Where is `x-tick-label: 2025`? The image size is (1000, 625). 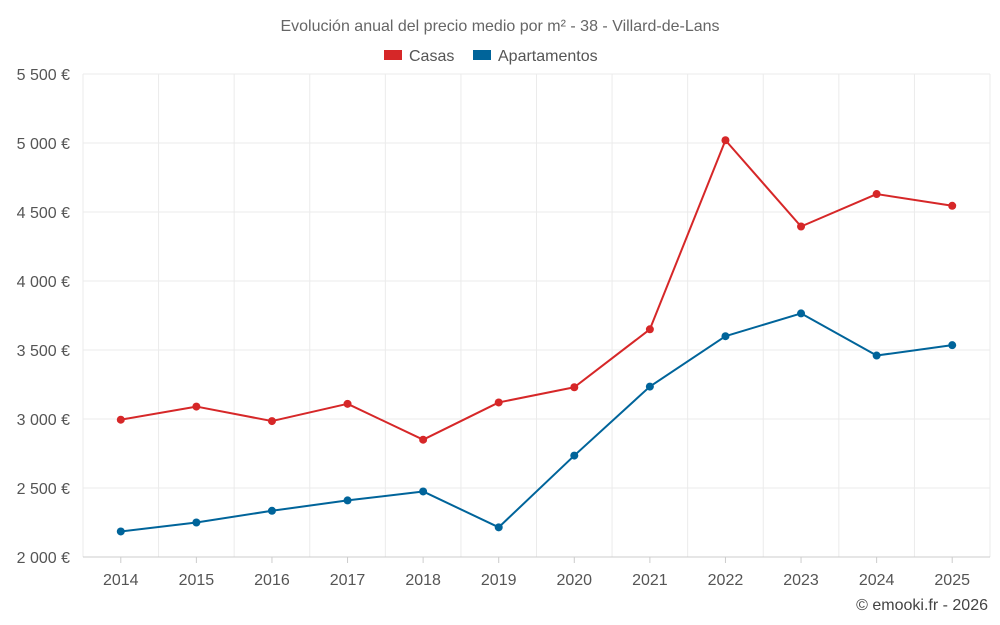 x-tick-label: 2025 is located at coordinates (952, 580).